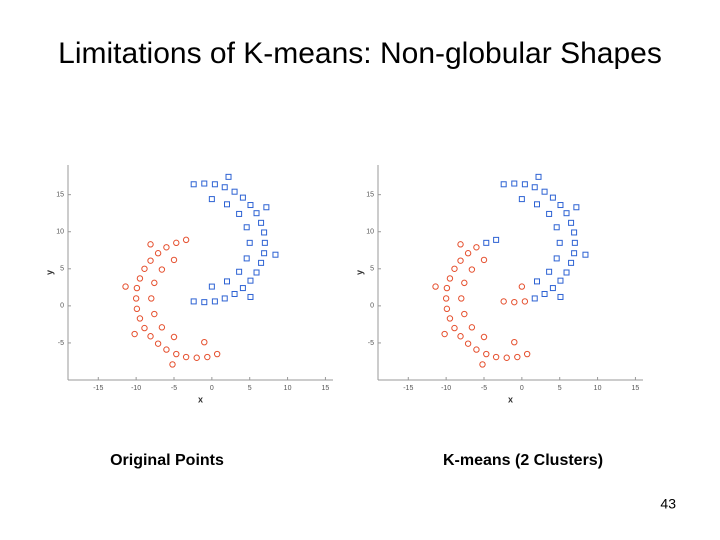  What do you see at coordinates (49, 272) in the screenshot?
I see `y-axis-label: y` at bounding box center [49, 272].